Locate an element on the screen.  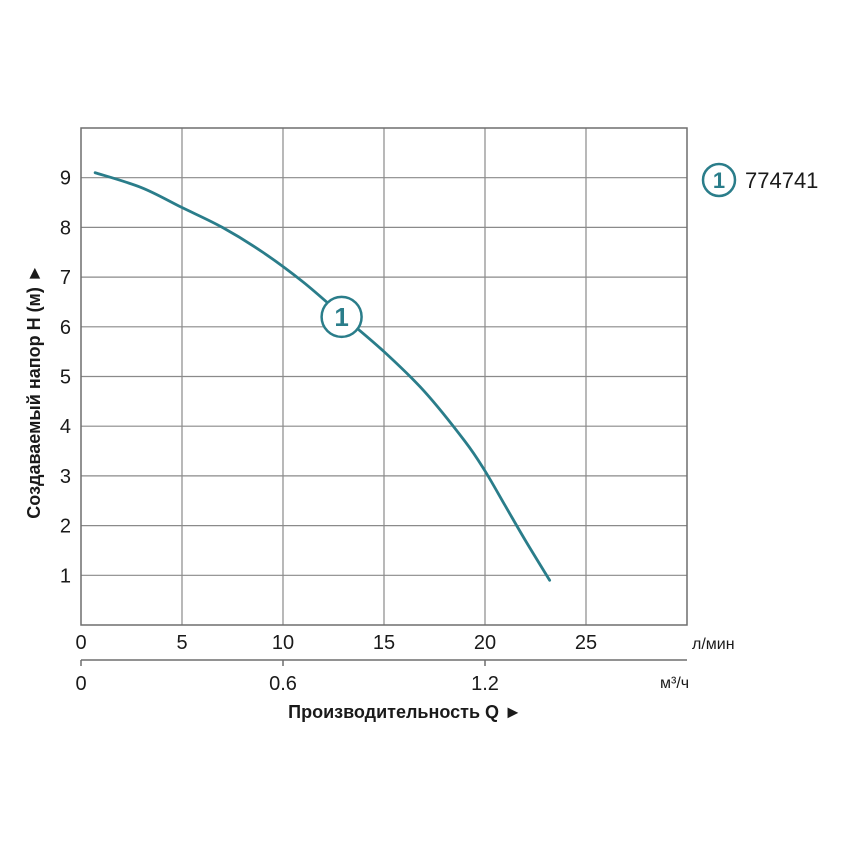
y-tick-label: 2 is located at coordinates (65, 527).